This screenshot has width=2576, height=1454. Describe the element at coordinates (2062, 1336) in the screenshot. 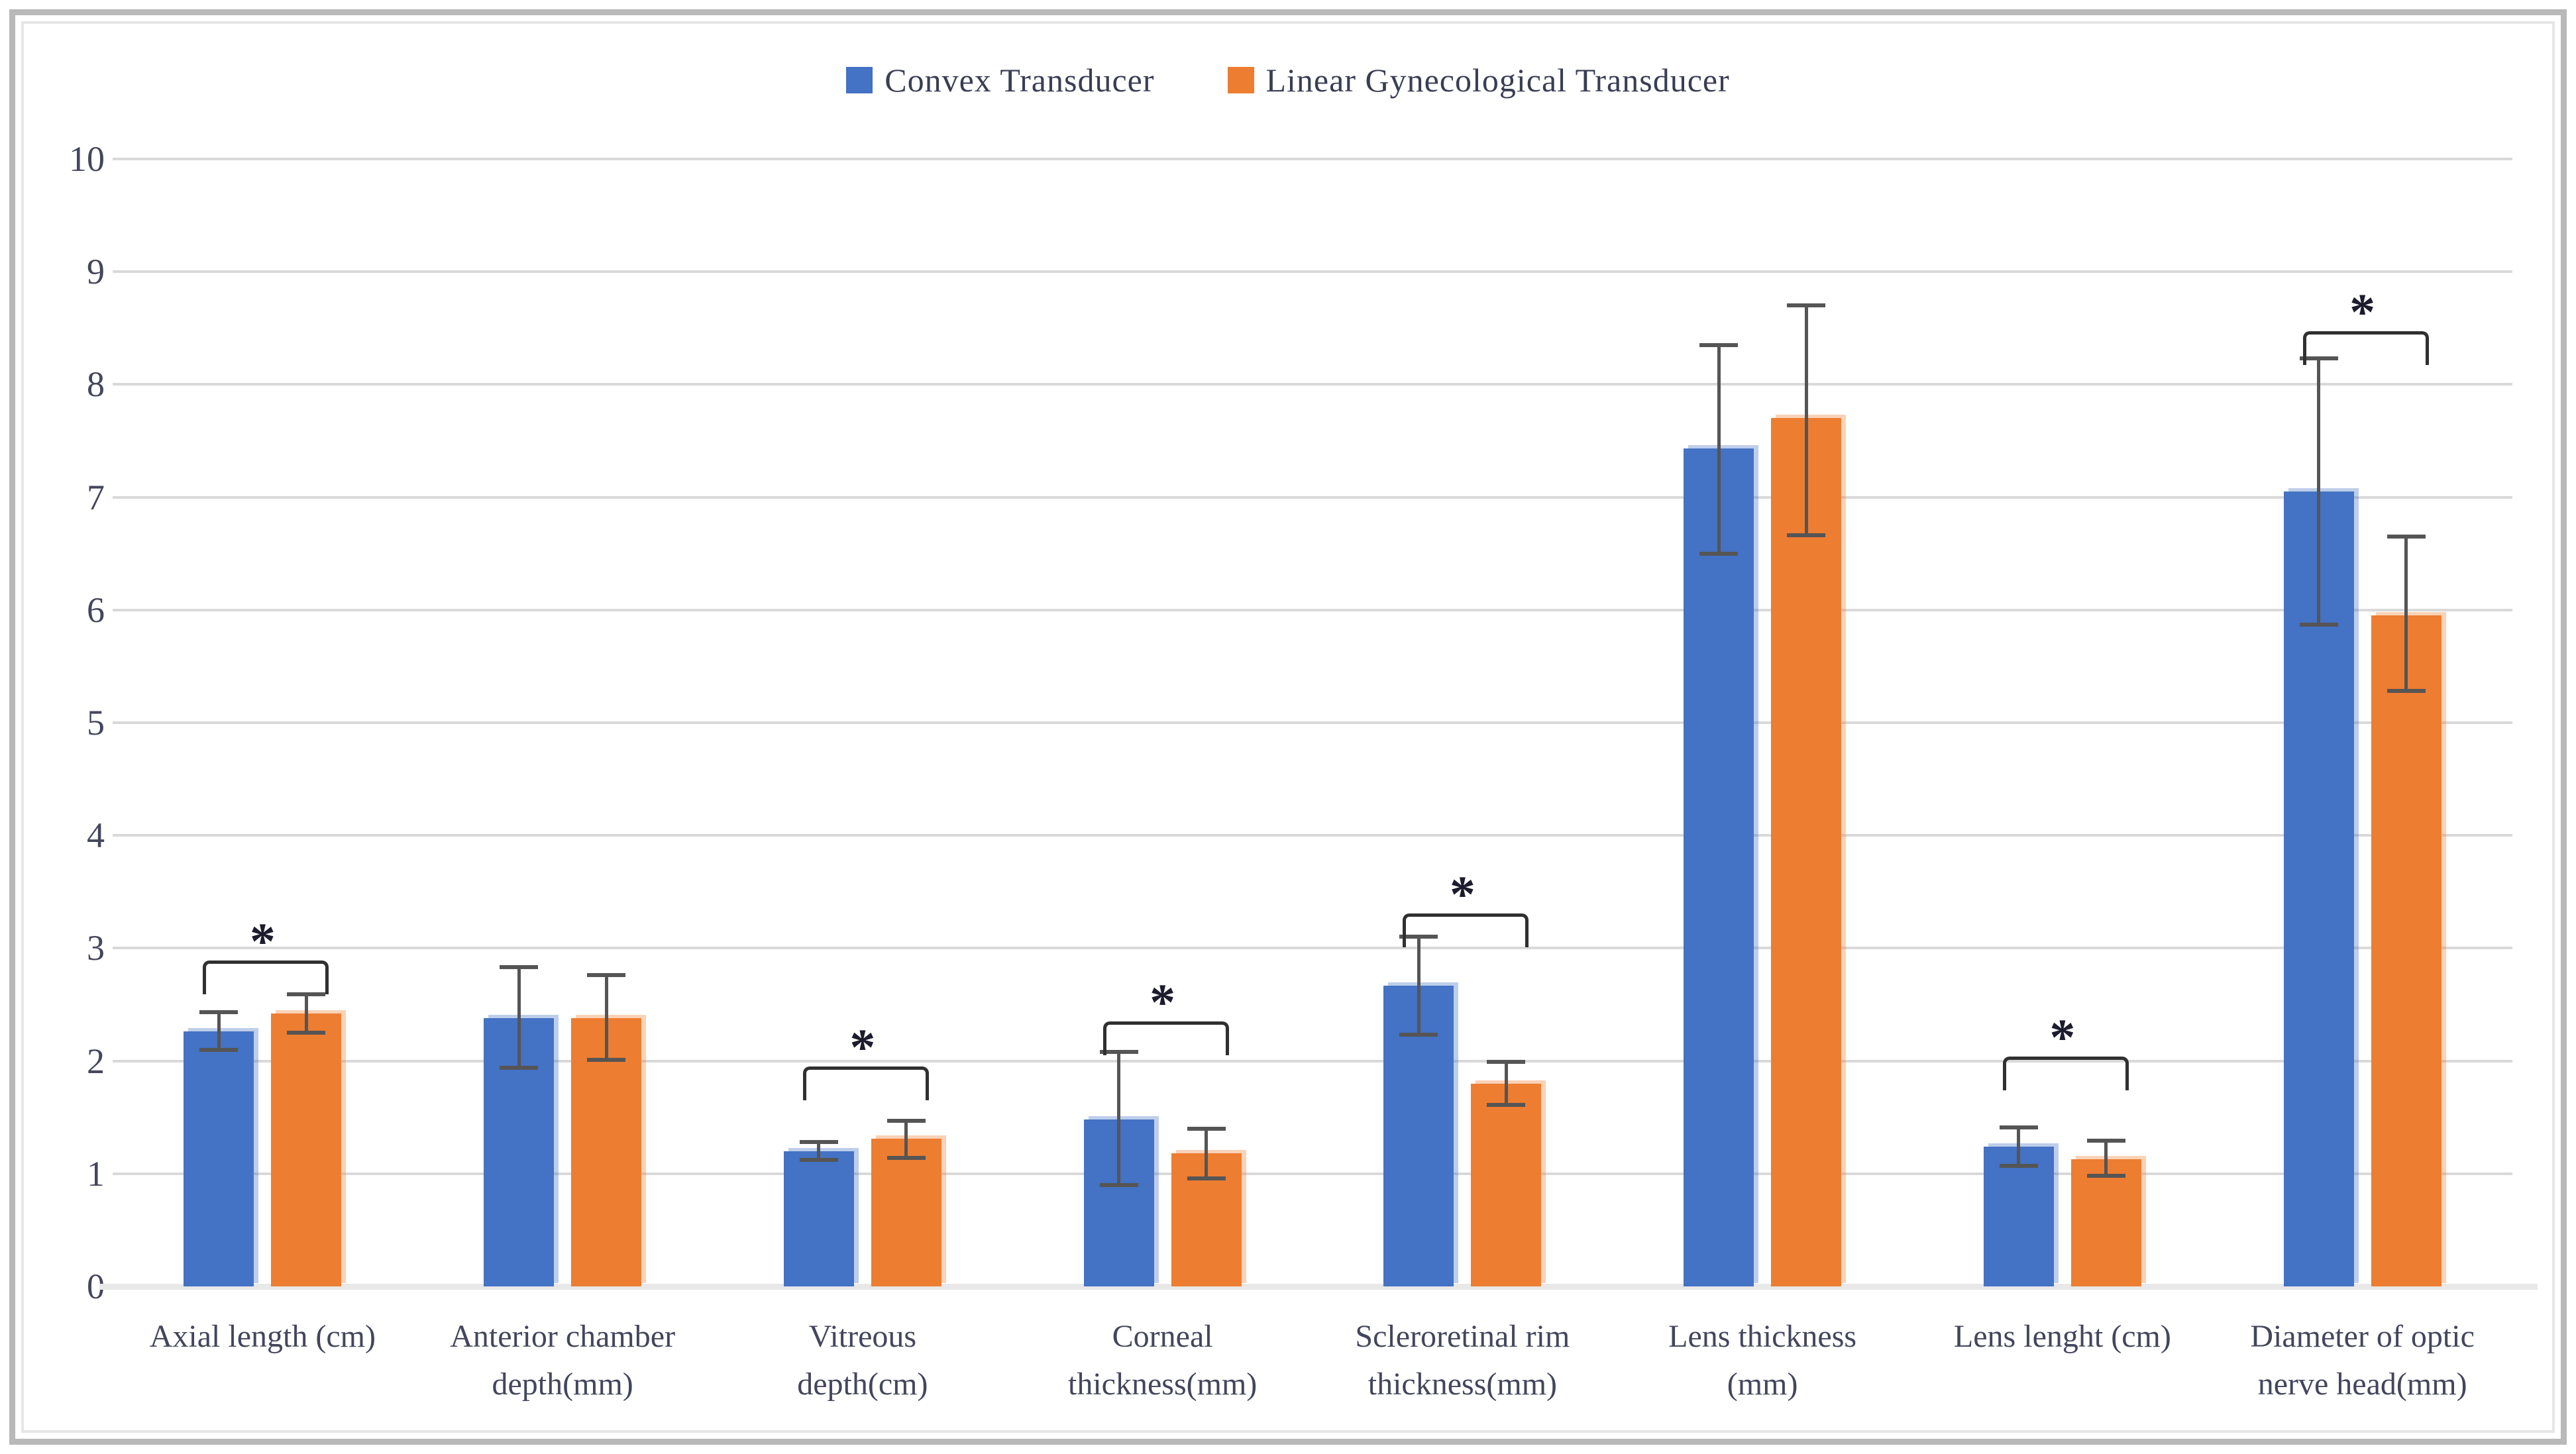

I see `x-category-label-6: Lens lenght (cm)` at that location.